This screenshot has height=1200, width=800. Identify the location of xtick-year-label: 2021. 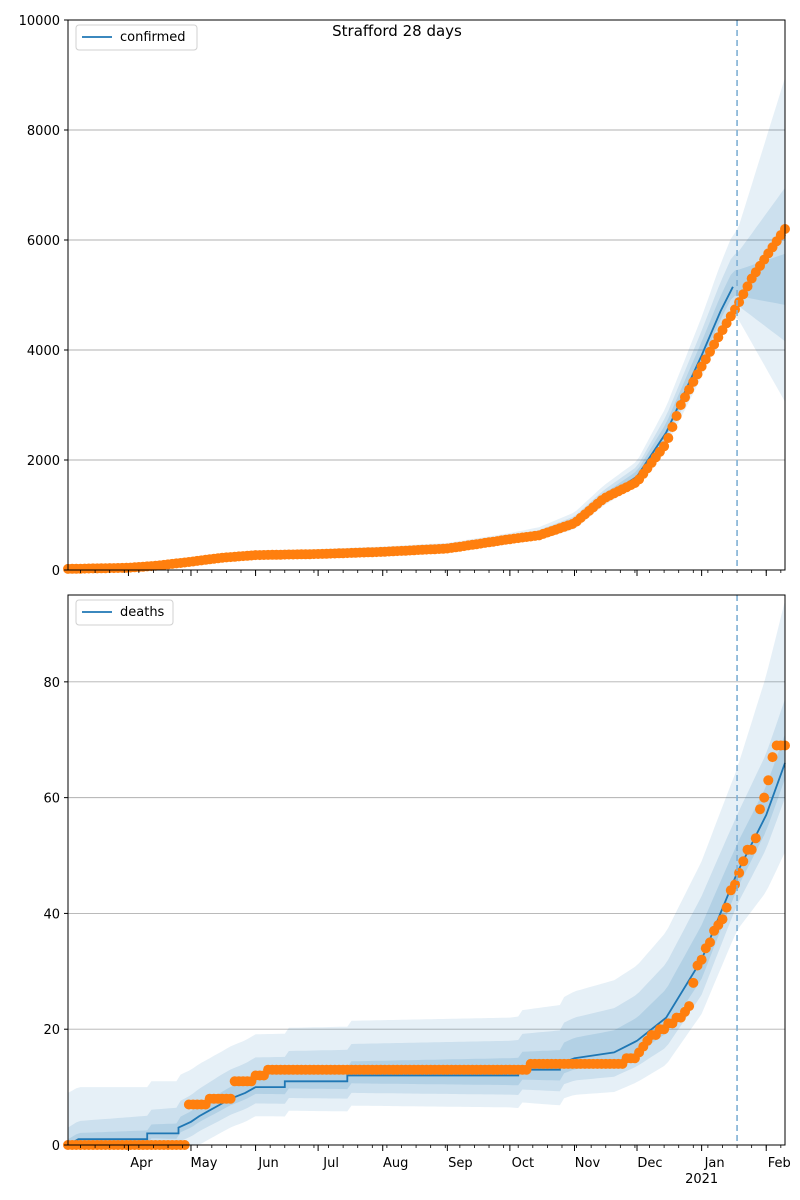
(701, 1179).